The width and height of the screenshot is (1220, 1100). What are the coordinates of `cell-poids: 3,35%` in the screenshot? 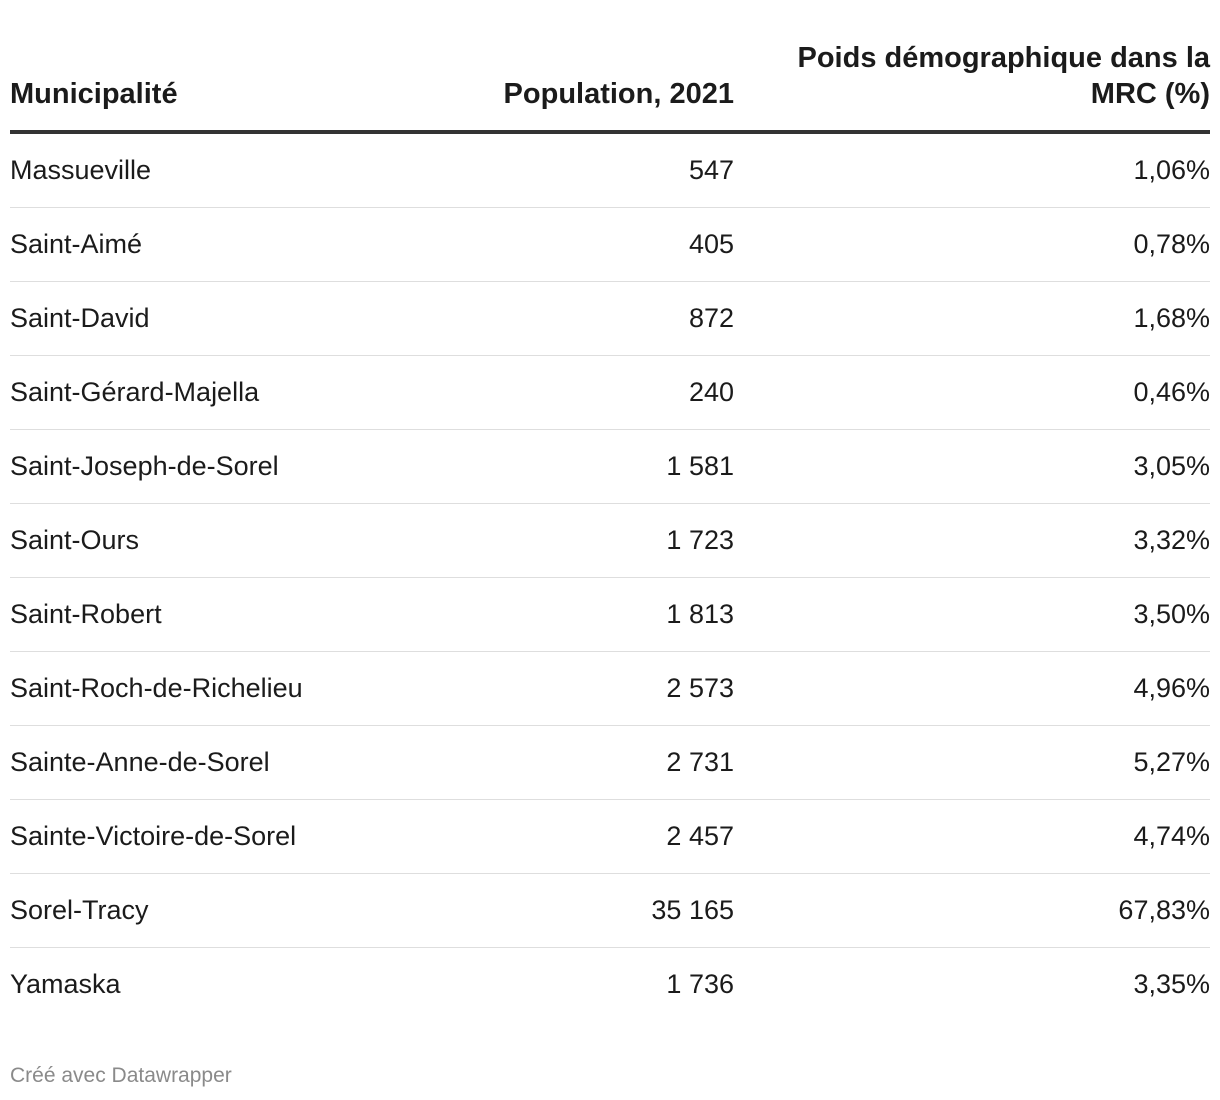 It's located at (1171, 984).